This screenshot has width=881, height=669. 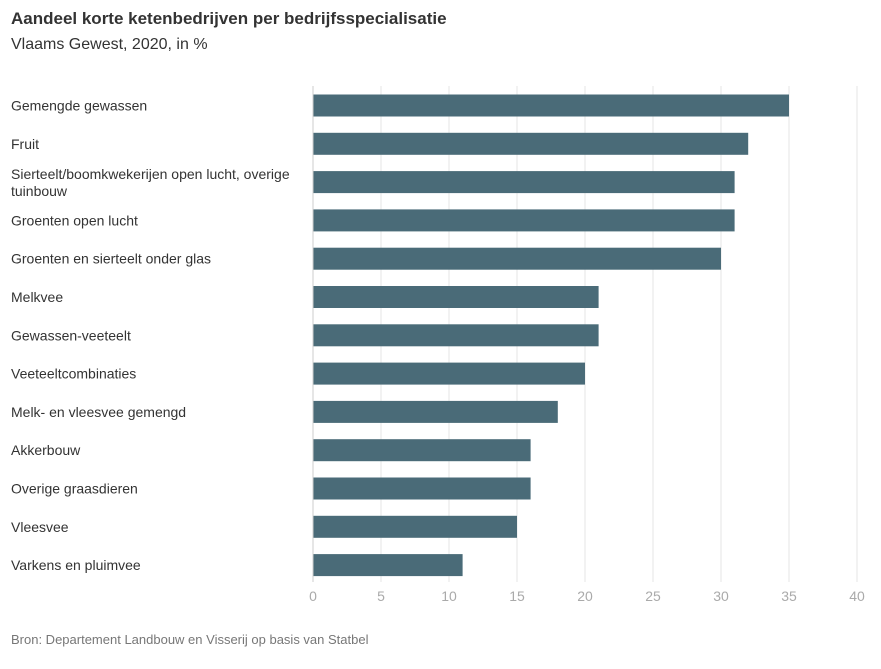 What do you see at coordinates (73, 374) in the screenshot?
I see `category-label: Veeteeltcombinaties` at bounding box center [73, 374].